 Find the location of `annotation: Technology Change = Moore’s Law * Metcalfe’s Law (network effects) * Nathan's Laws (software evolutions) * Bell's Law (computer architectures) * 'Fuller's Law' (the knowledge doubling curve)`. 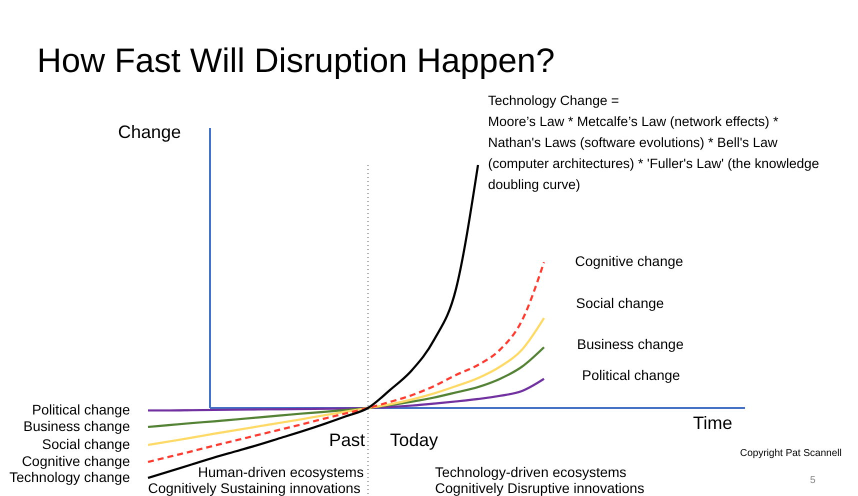

annotation: Technology Change = Moore’s Law * Metcalfe’s Law (network effects) * Nathan's Laws (software evolutions) * Bell's Law (computer architectures) * 'Fuller's Law' (the knowledge doubling curve) is located at coordinates (654, 142).